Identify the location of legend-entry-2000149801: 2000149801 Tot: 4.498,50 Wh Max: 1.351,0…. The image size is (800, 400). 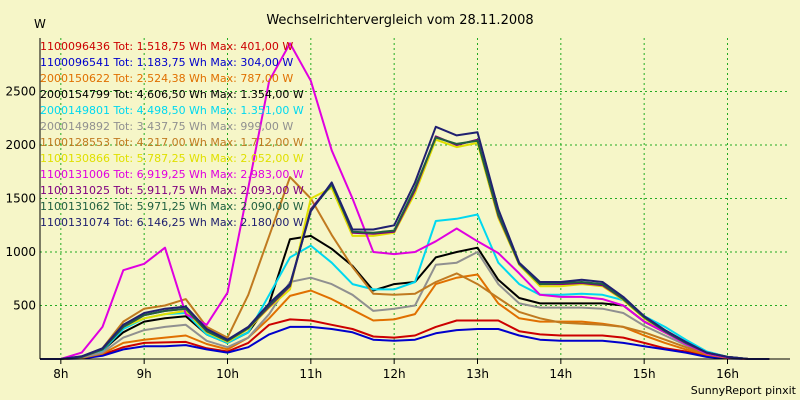
(172, 110).